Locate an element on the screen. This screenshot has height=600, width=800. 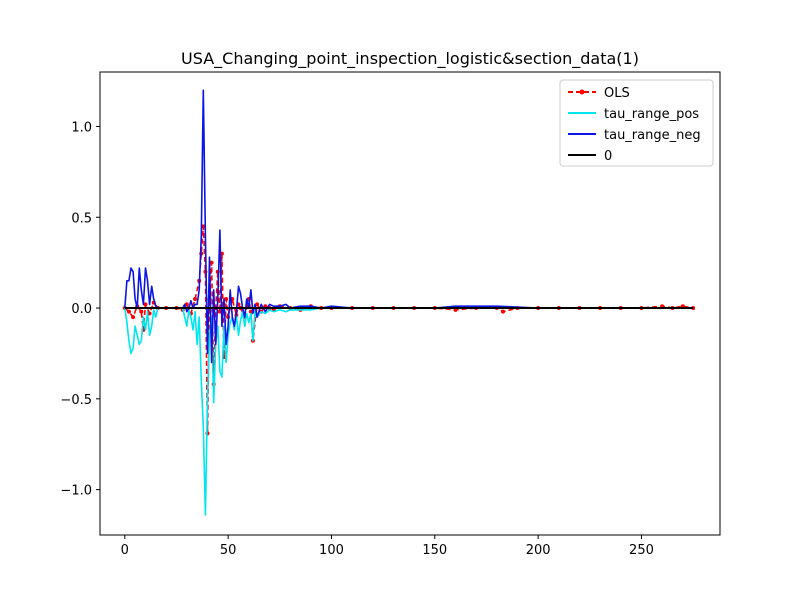
y-axis: −1.0 −0.5 0.0 0.5 1.0 is located at coordinates (80, 309).